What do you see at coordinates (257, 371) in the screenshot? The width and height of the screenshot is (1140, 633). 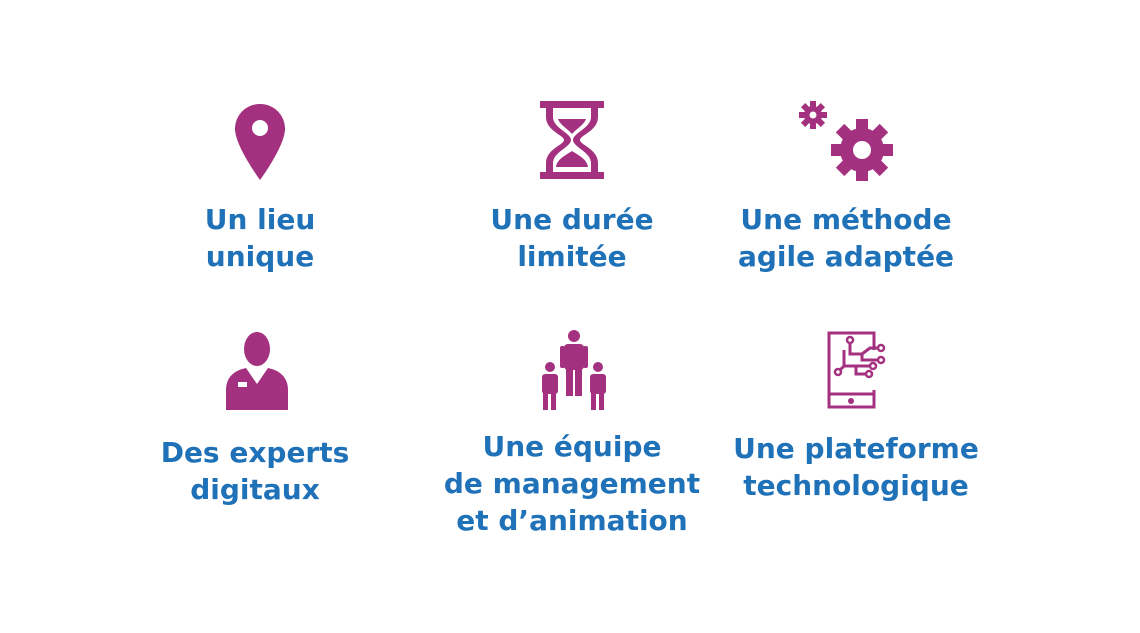 I see `expert-person-icon` at bounding box center [257, 371].